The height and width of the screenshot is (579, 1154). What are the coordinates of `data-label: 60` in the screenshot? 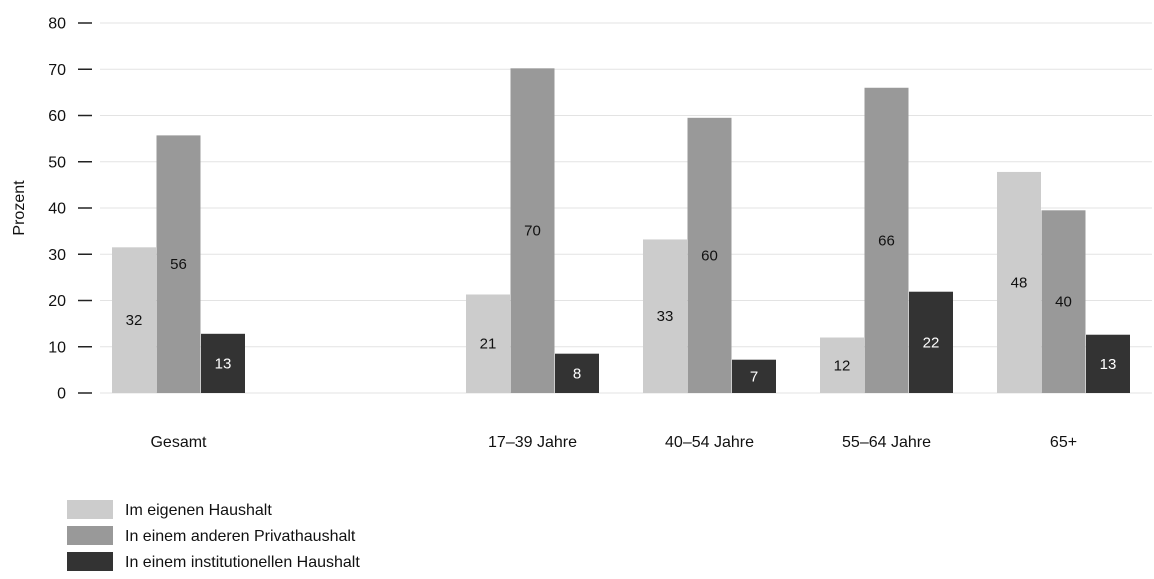 It's located at (709, 255).